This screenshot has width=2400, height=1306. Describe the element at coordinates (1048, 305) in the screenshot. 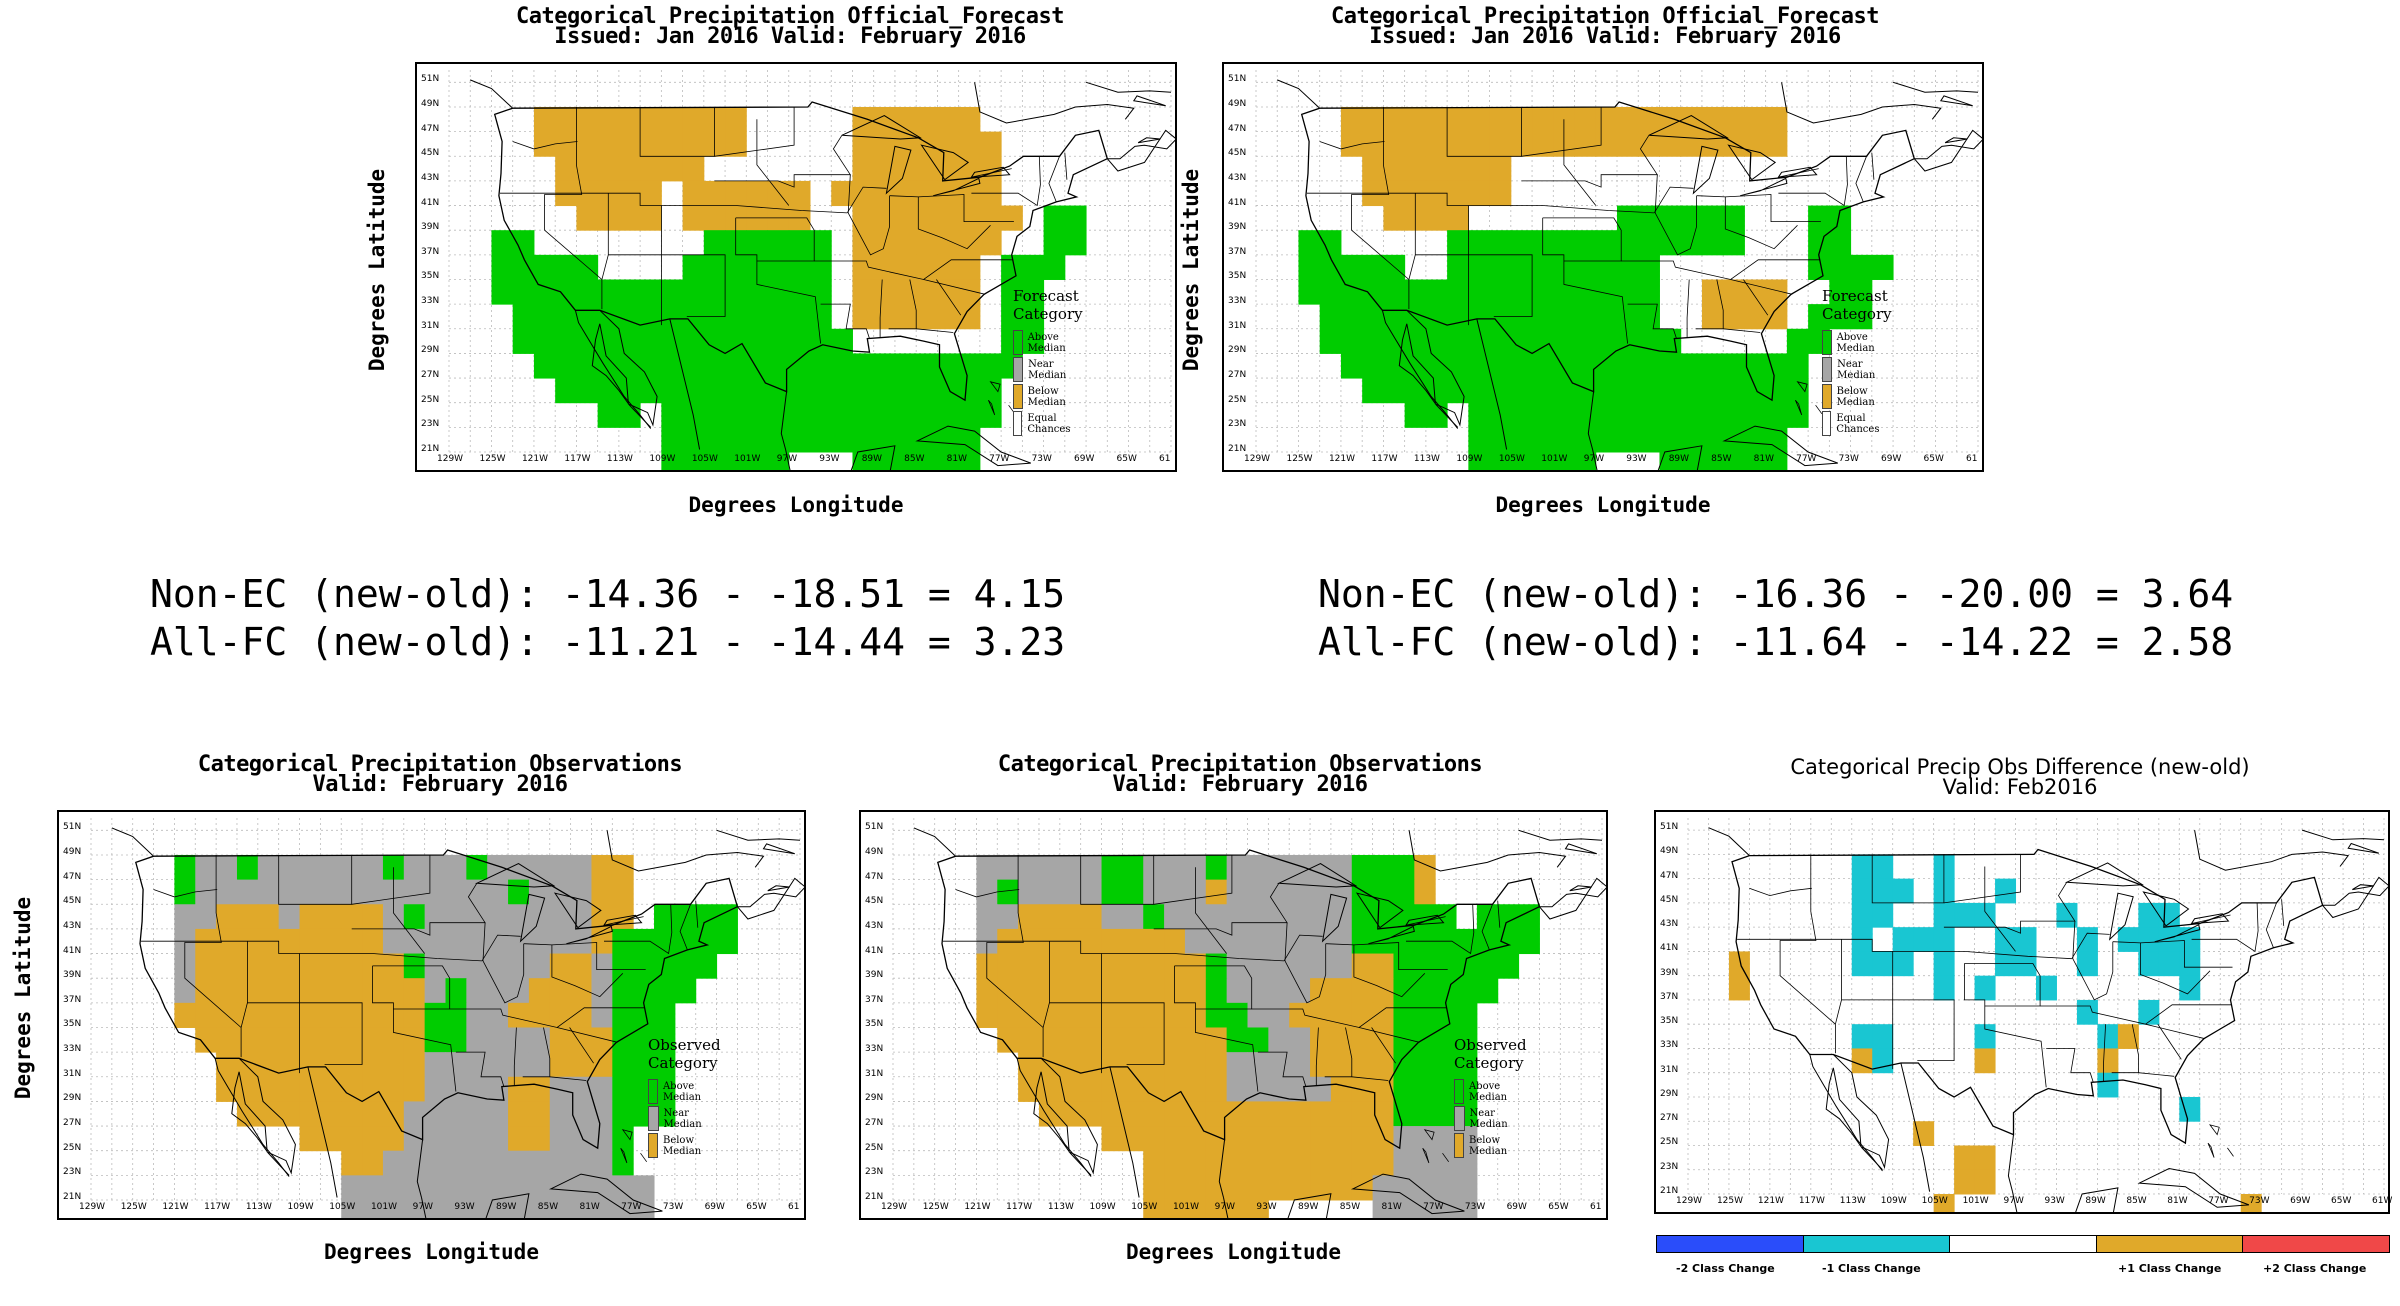

I see `legend-title: Forecast Category` at that location.